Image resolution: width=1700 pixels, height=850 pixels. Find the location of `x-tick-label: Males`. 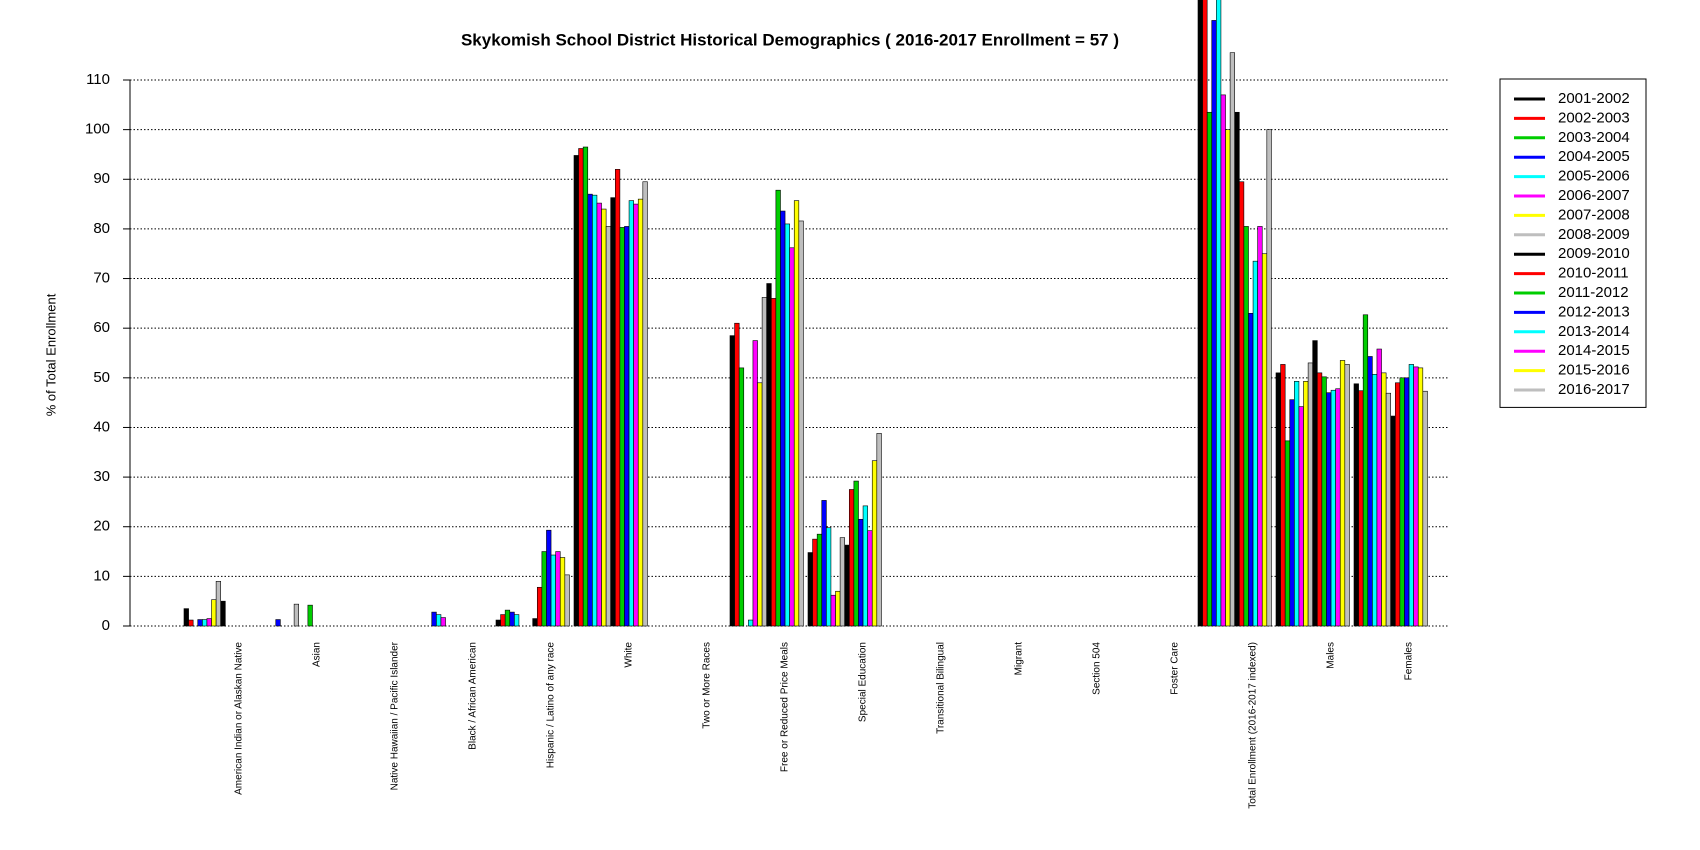

x-tick-label: Males is located at coordinates (1331, 655).